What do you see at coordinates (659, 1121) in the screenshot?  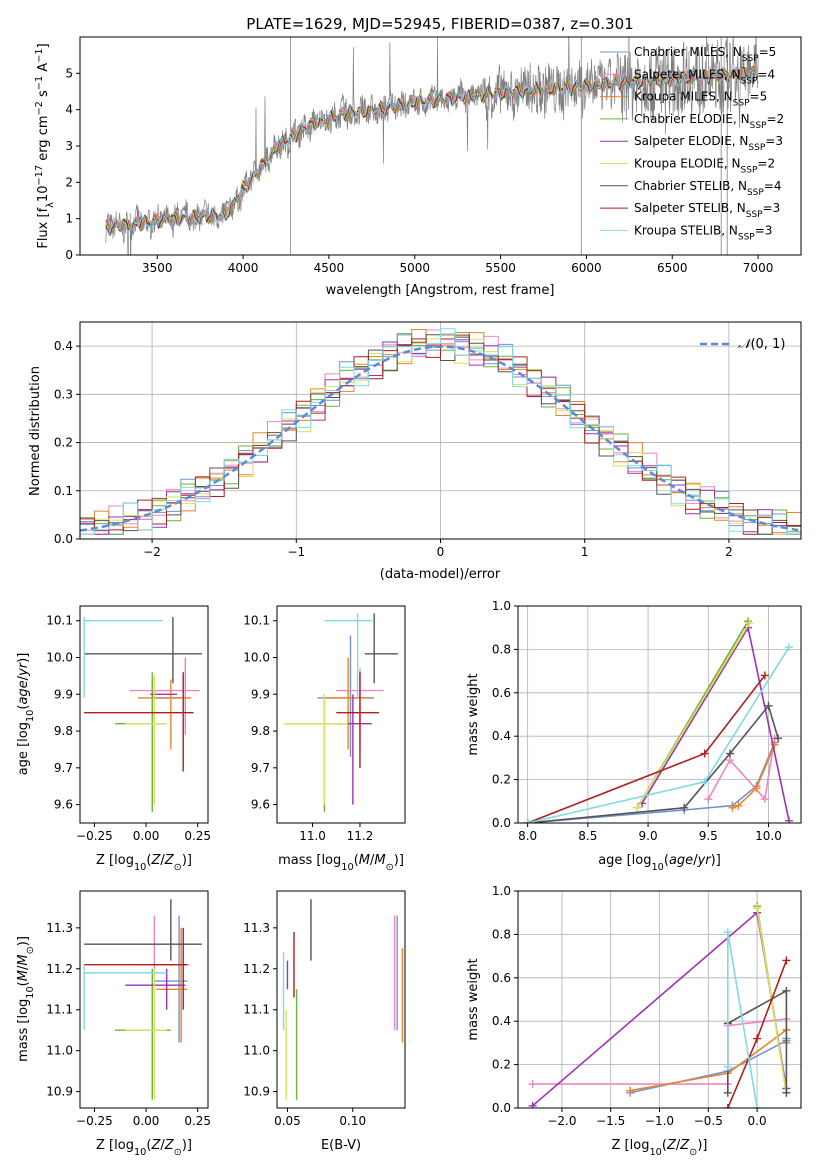 I see `x-tick-label: −1.0` at bounding box center [659, 1121].